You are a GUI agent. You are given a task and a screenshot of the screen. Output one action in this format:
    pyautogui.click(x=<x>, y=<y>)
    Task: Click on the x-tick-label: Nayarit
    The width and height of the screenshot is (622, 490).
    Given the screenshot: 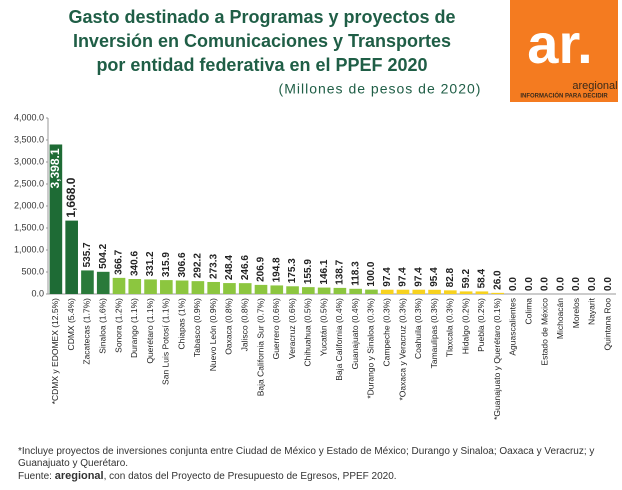 What is the action you would take?
    pyautogui.click(x=592, y=311)
    